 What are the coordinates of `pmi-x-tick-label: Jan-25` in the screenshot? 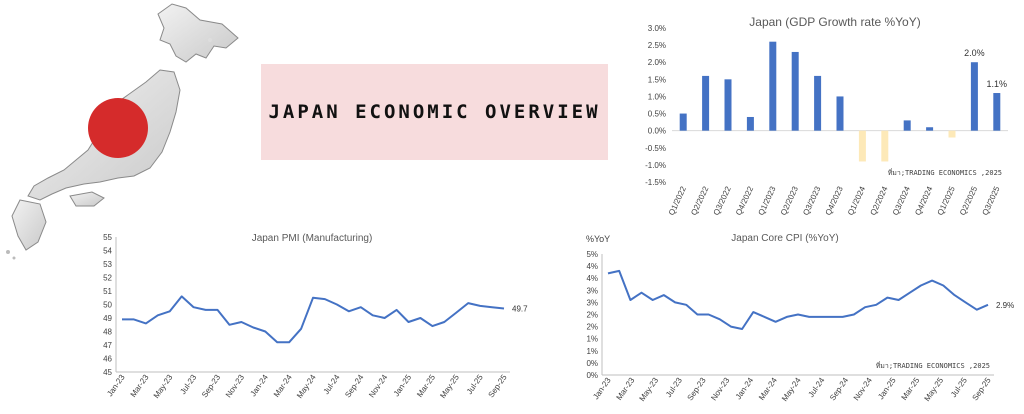 It's located at (403, 386).